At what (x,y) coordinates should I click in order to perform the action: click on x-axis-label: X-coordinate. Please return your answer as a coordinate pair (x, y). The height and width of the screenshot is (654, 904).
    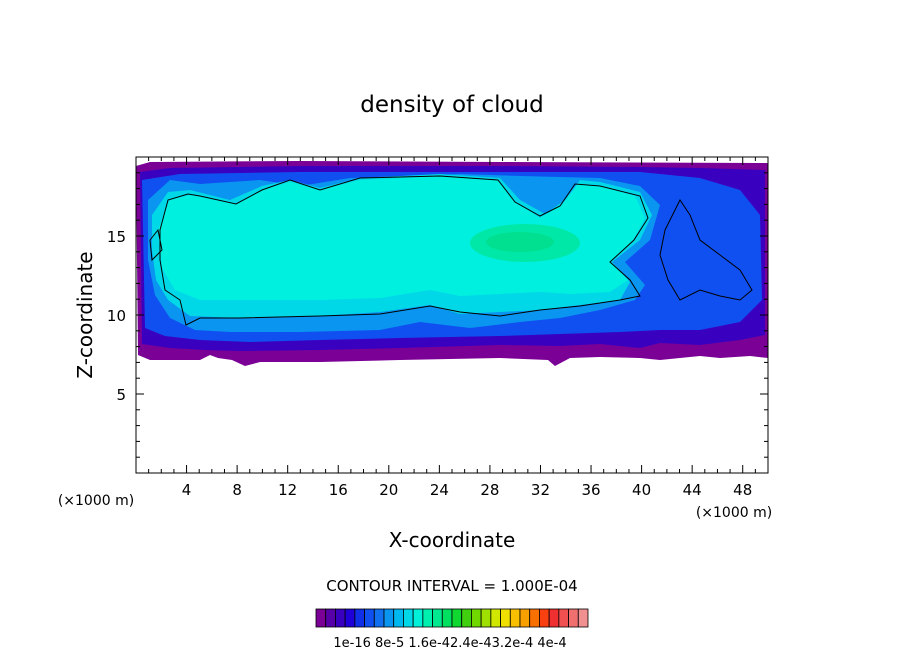
    Looking at the image, I should click on (452, 540).